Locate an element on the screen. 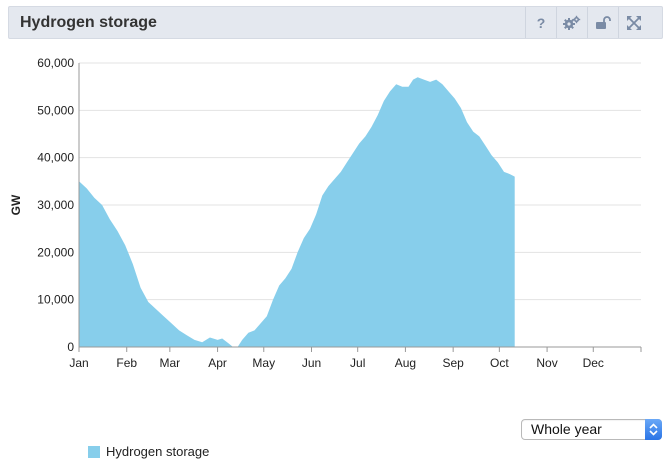  y-axis-label: GW is located at coordinates (16, 204).